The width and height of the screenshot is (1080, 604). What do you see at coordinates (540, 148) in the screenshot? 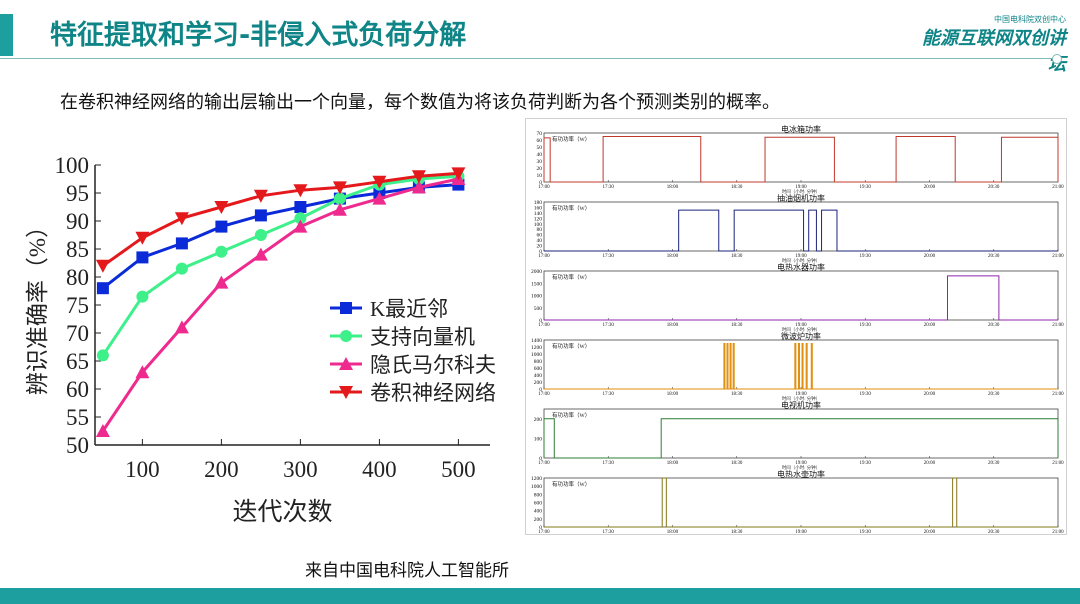
I see `panel-ytick-label: 50` at bounding box center [540, 148].